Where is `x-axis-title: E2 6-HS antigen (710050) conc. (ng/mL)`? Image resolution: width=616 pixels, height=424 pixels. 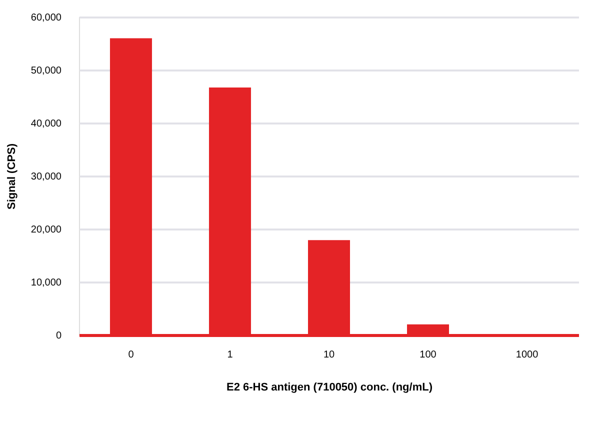 x-axis-title: E2 6-HS antigen (710050) conc. (ng/mL) is located at coordinates (329, 388).